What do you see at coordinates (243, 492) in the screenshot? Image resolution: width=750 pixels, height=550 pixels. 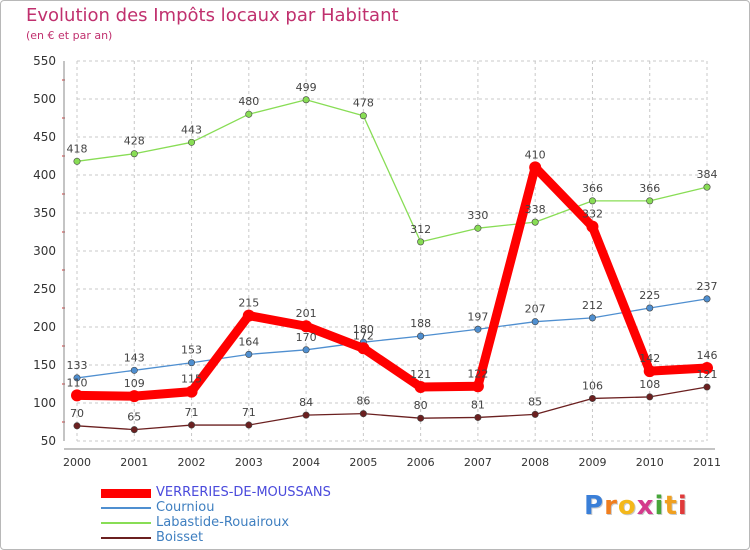 I see `legend-label-verreries: VERRERIES-DE-MOUSSANS` at bounding box center [243, 492].